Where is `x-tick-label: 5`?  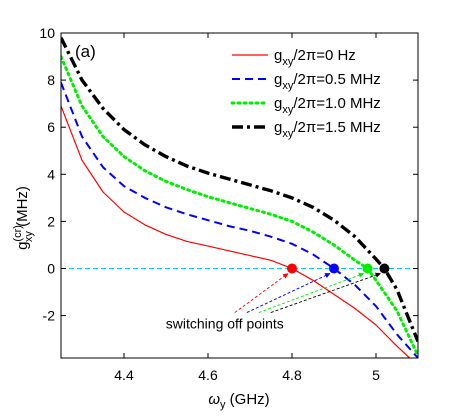 x-tick-label: 5 is located at coordinates (376, 375).